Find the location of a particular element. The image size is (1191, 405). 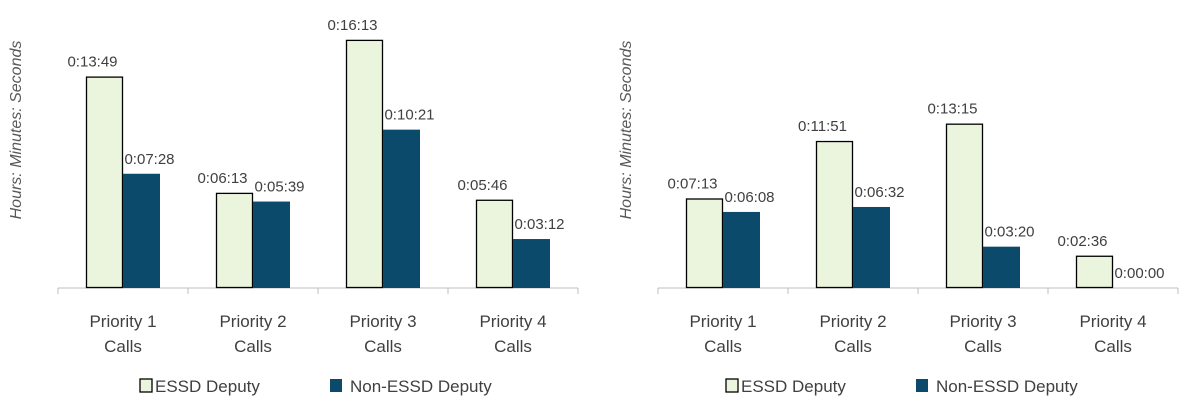

data-label-non-essd: 0:10:21 is located at coordinates (409, 115).